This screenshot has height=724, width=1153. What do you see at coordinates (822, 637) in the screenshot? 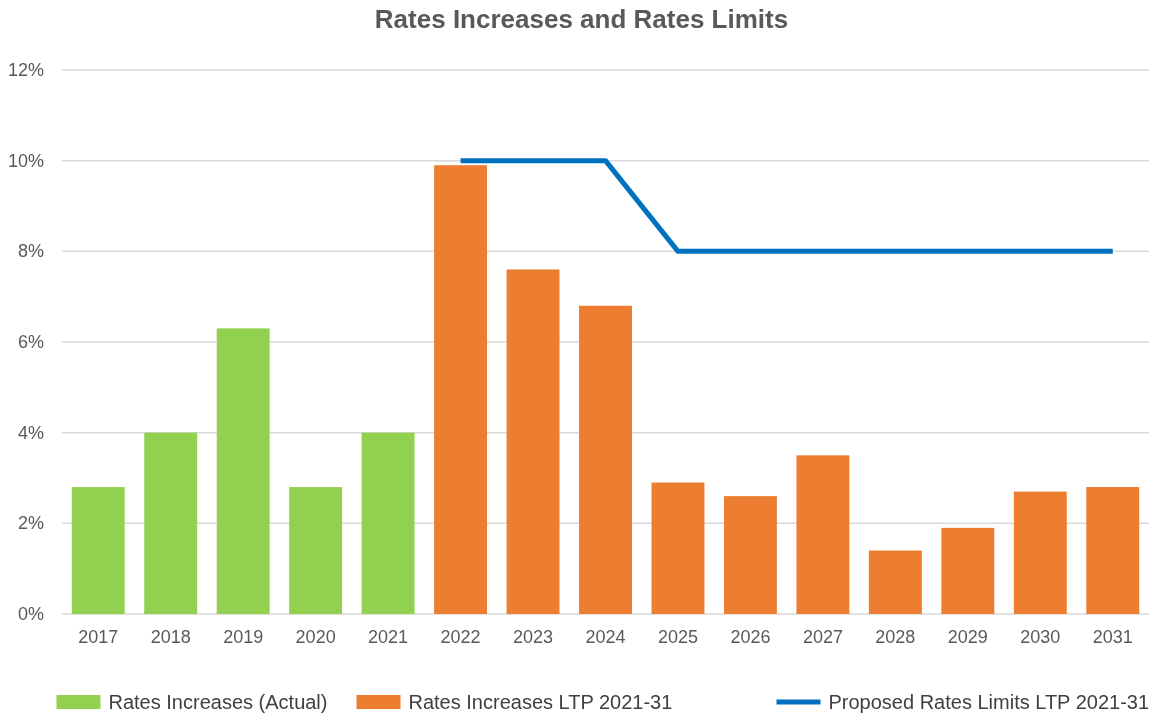
I see `x-tick-label: 2027` at bounding box center [822, 637].